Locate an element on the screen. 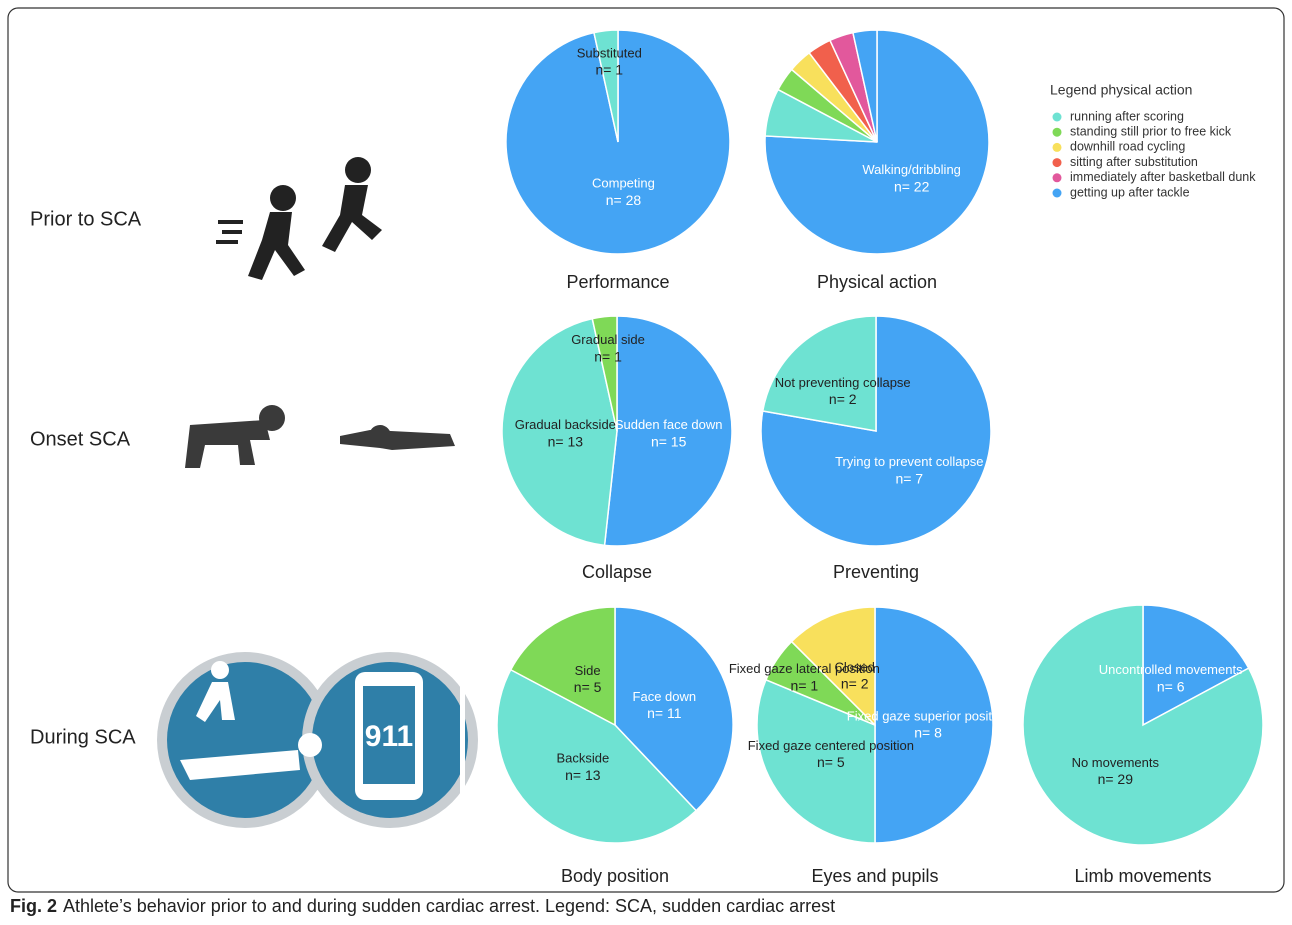 The width and height of the screenshot is (1292, 925). slice-value-label: n= 22 is located at coordinates (912, 186).